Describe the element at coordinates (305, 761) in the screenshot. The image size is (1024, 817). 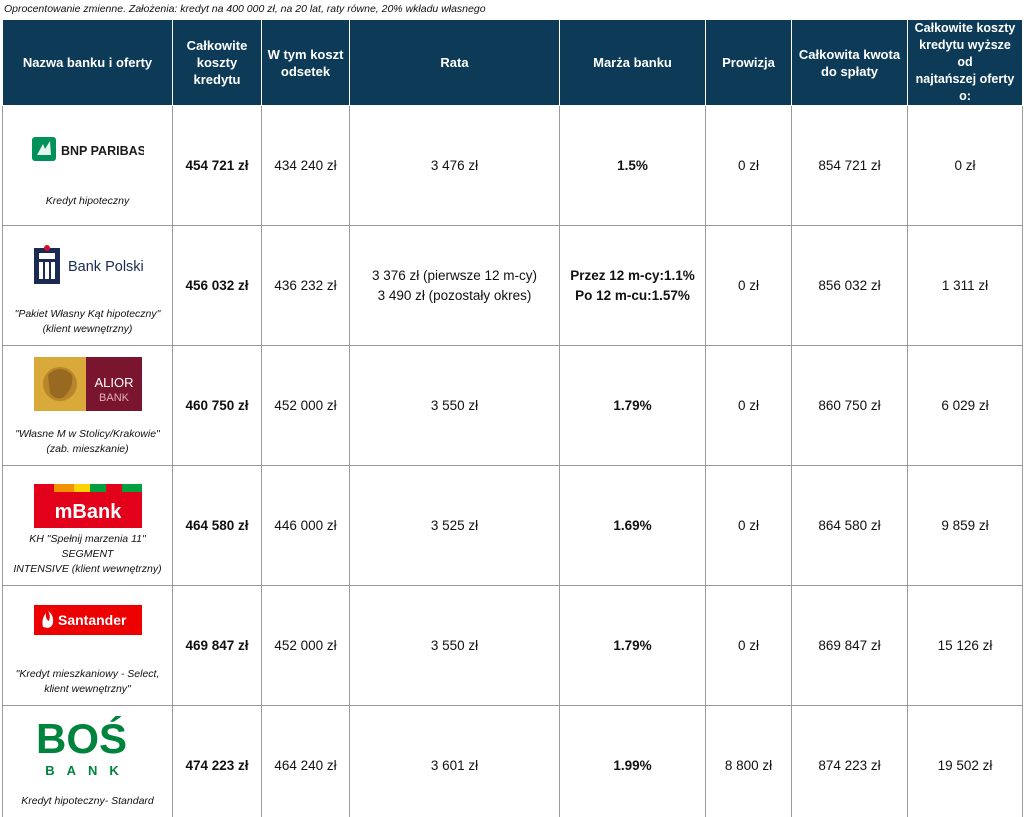
I see `interest-cost: 464 240 zł` at that location.